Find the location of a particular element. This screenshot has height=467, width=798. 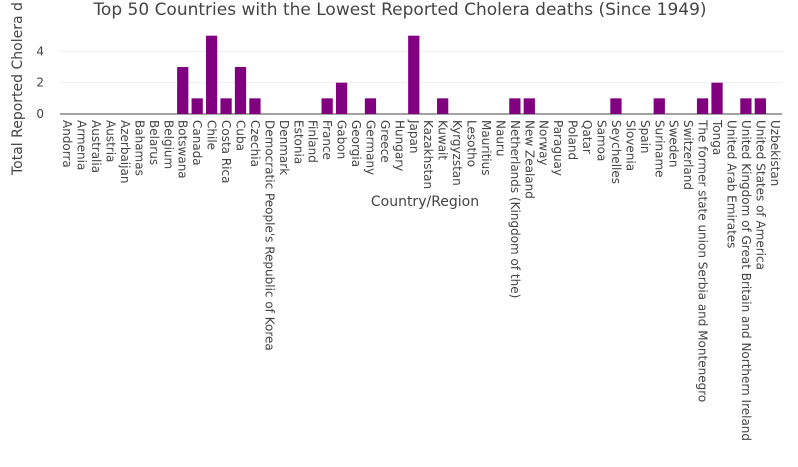

x-tick-label: Denmark is located at coordinates (284, 147).